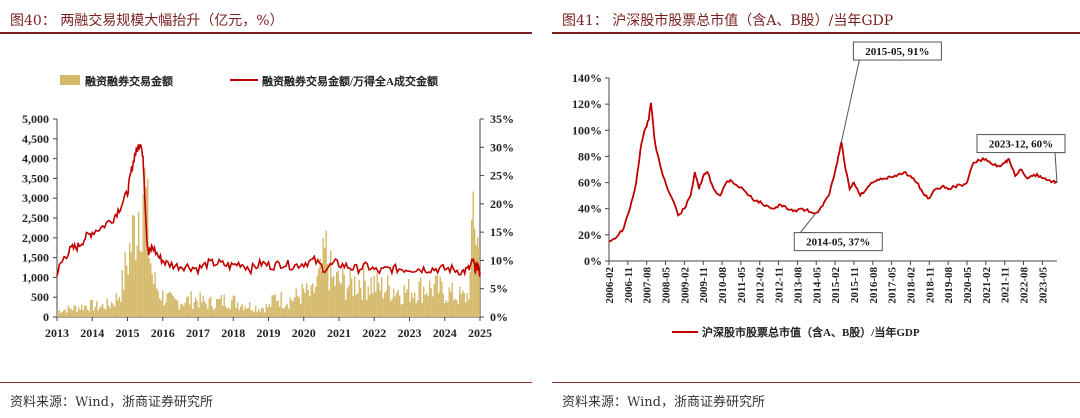 Image resolution: width=1080 pixels, height=418 pixels. What do you see at coordinates (269, 333) in the screenshot?
I see `x-tick-label: 2019` at bounding box center [269, 333].